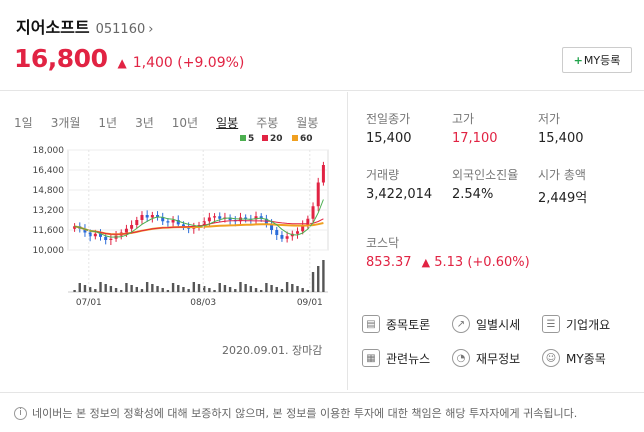 This screenshot has height=432, width=644. What do you see at coordinates (574, 358) in the screenshot?
I see `link-my-stocks: ☺ MY종목` at bounding box center [574, 358].